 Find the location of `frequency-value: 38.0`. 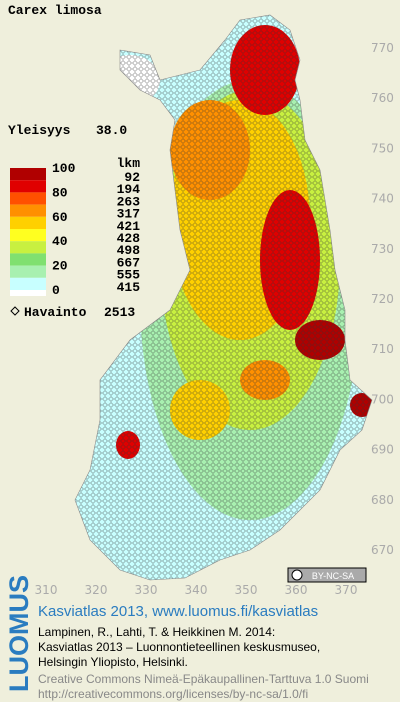

frequency-value: 38.0 is located at coordinates (111, 130).